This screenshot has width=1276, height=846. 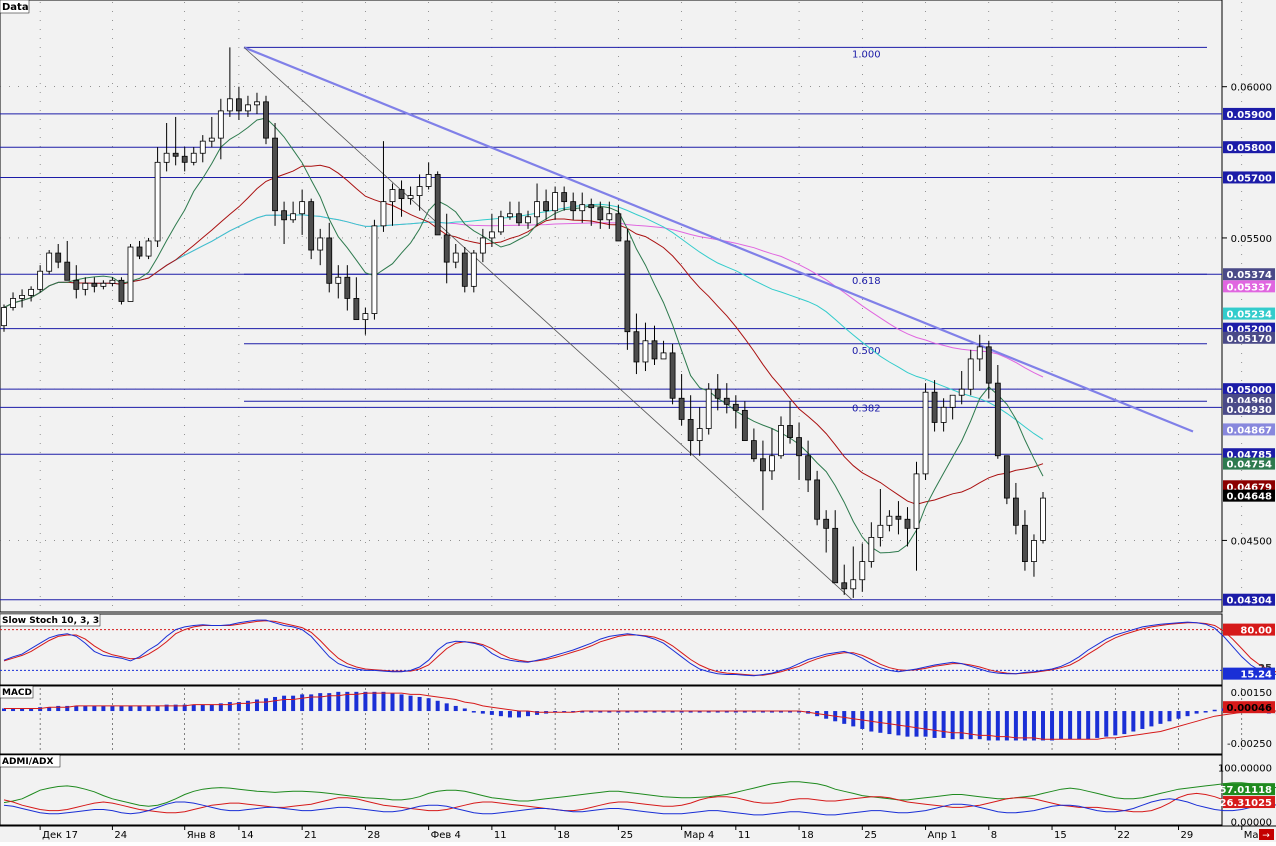 What do you see at coordinates (1251, 239) in the screenshot?
I see `price-tick-label: 0.05500` at bounding box center [1251, 239].